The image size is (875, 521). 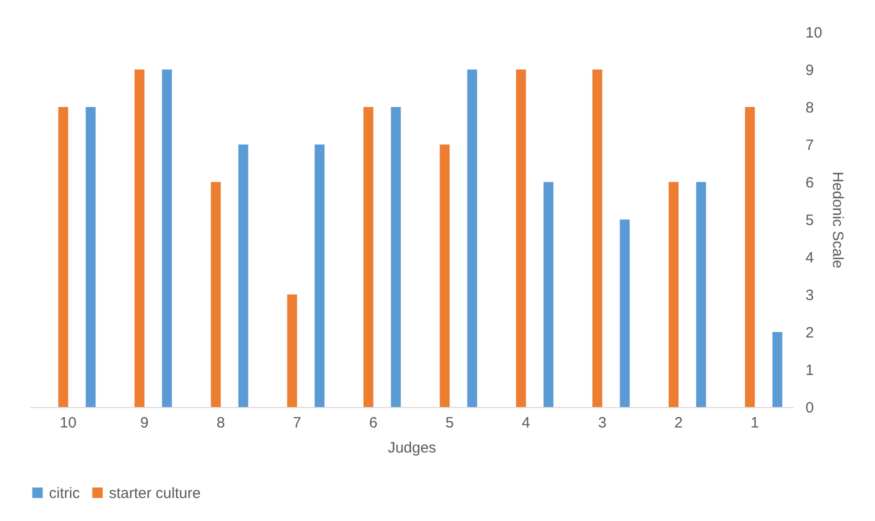 What do you see at coordinates (810, 145) in the screenshot?
I see `y-tick-label: 7` at bounding box center [810, 145].